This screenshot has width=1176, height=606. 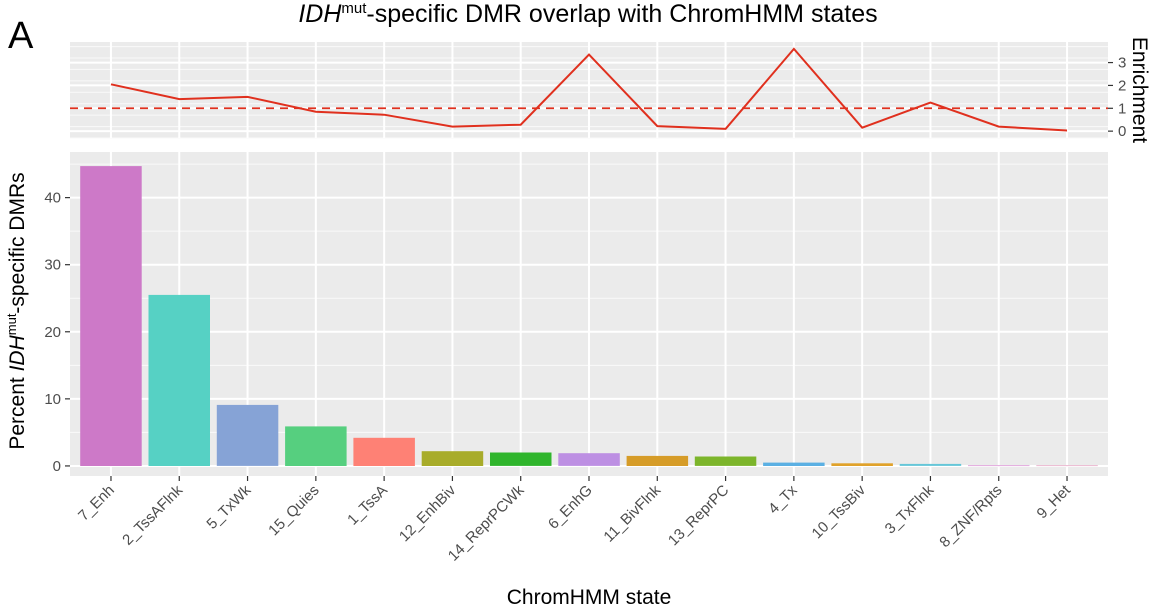 I want to click on bar-y-axis: 0 10 20 30 40, so click(x=57, y=332).